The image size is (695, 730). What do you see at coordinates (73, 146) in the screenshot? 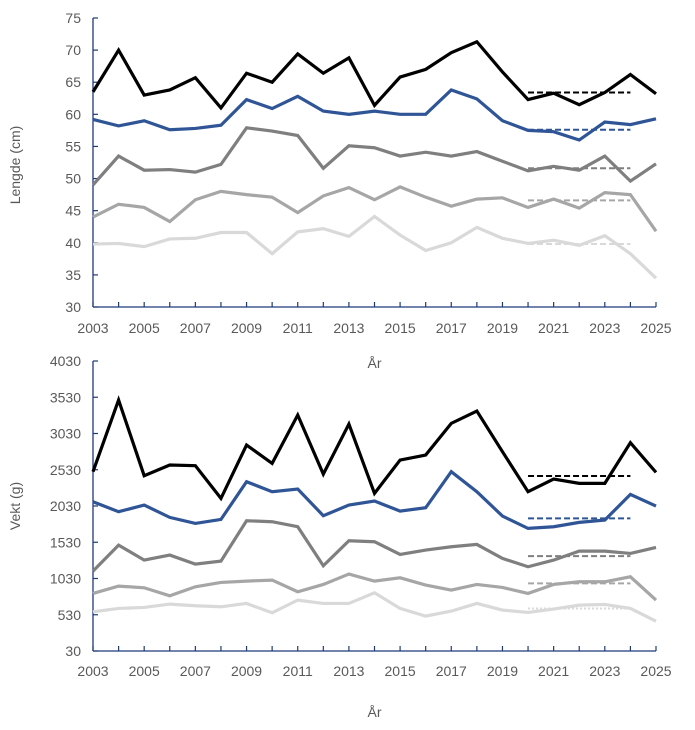
I see `y-tick-label: 55` at bounding box center [73, 146].